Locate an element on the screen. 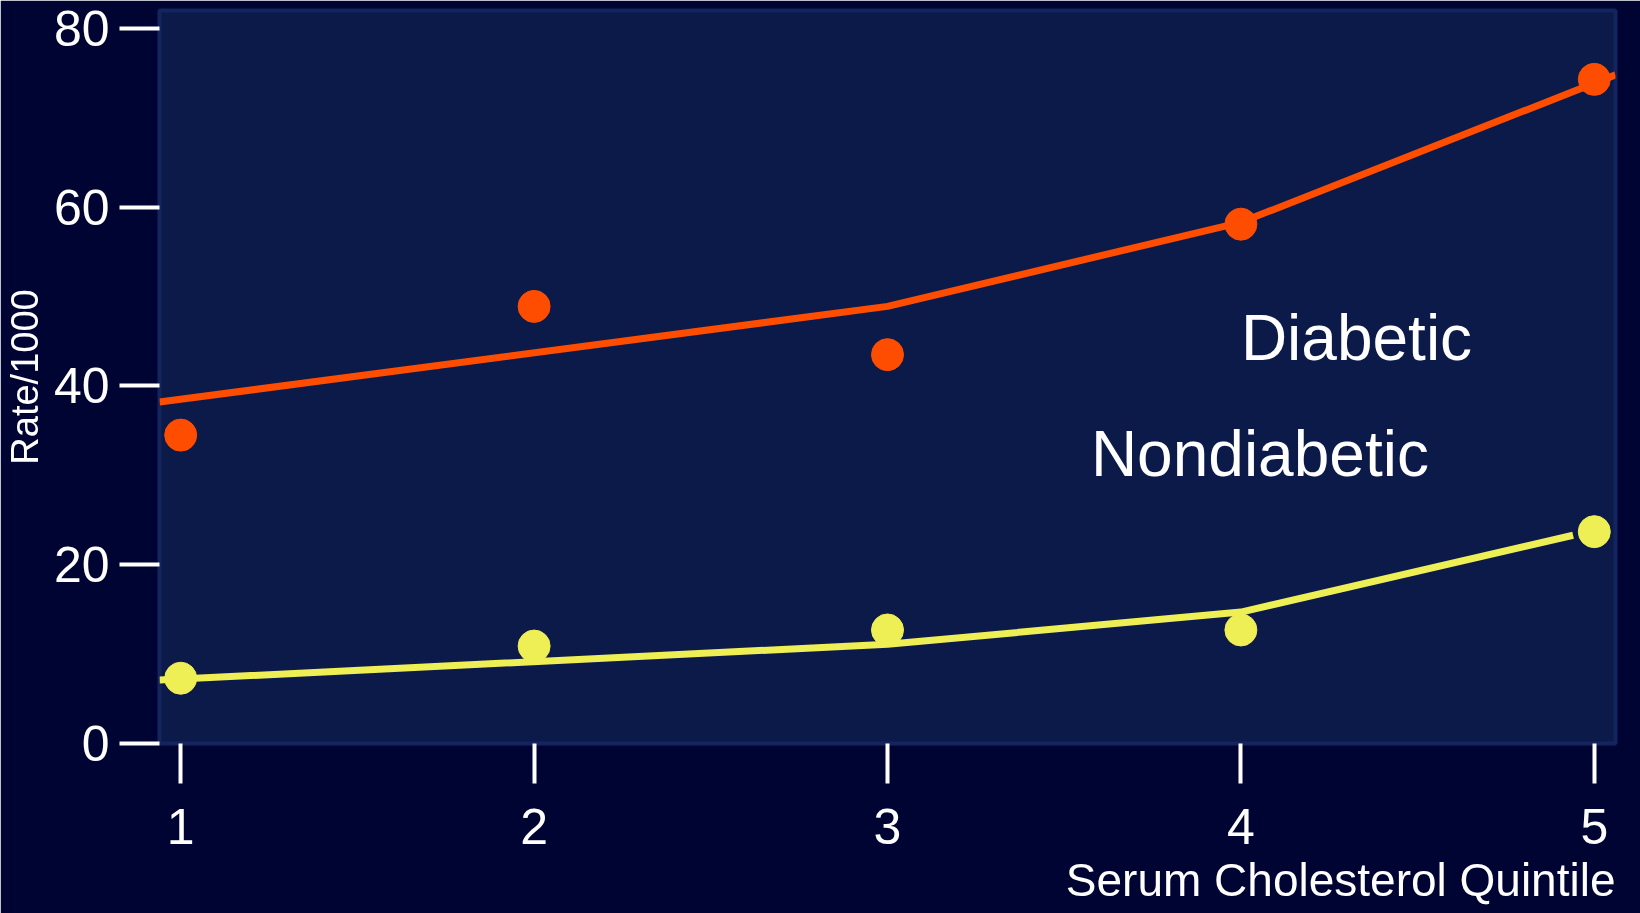 The image size is (1640, 913). y-tick-label: 80 is located at coordinates (81, 28).